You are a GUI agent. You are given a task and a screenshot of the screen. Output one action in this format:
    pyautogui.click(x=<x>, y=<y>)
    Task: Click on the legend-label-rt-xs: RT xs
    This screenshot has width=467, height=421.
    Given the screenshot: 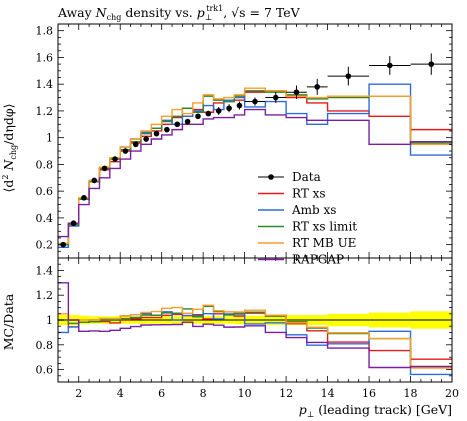 What is the action you would take?
    pyautogui.click(x=309, y=194)
    